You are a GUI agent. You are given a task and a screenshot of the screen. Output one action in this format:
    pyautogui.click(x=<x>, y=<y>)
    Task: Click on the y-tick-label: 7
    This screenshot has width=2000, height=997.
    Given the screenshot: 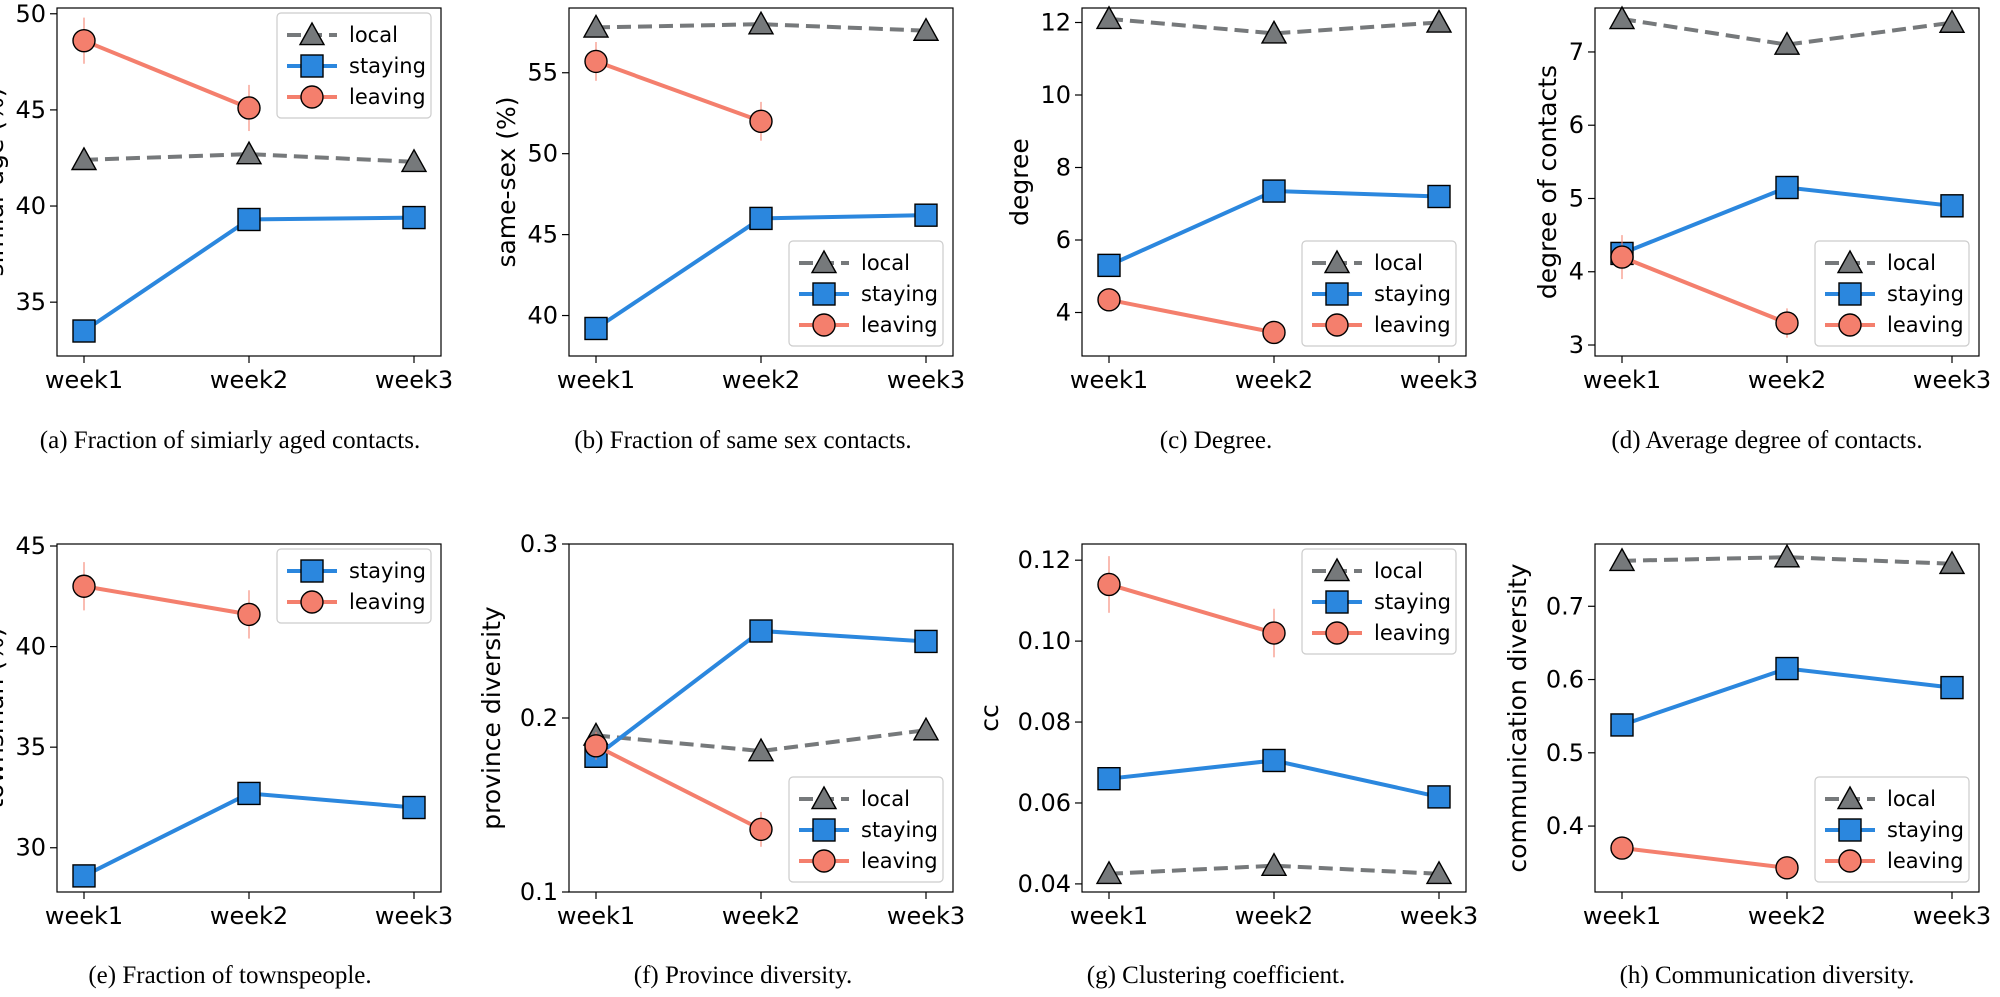 What is the action you would take?
    pyautogui.click(x=1576, y=52)
    